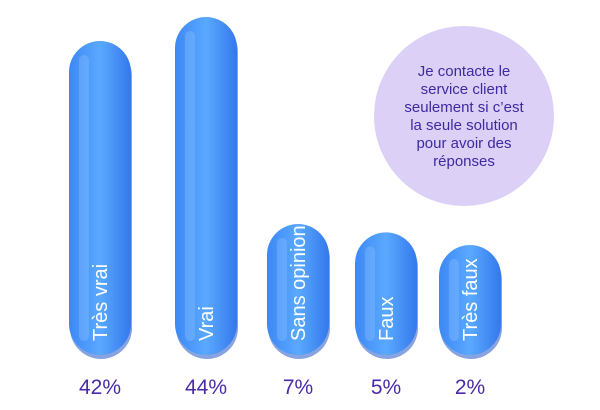  What do you see at coordinates (298, 387) in the screenshot?
I see `value-label-2: 7%` at bounding box center [298, 387].